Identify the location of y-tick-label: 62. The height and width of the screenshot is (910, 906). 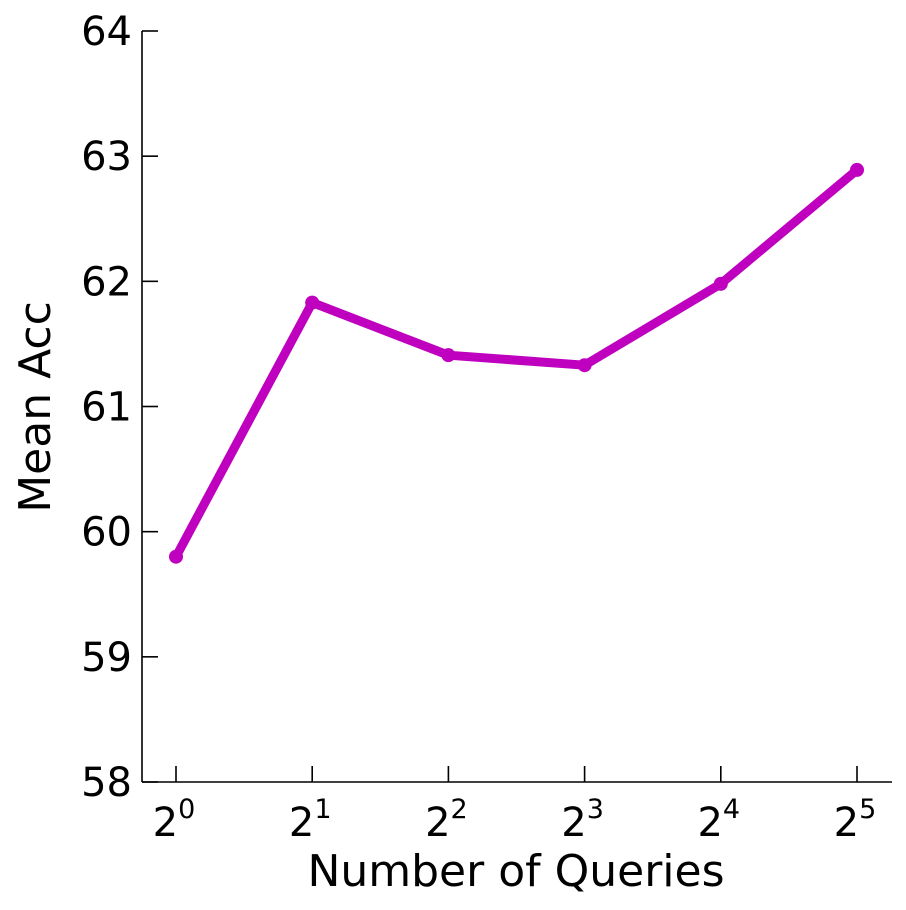
(106, 282).